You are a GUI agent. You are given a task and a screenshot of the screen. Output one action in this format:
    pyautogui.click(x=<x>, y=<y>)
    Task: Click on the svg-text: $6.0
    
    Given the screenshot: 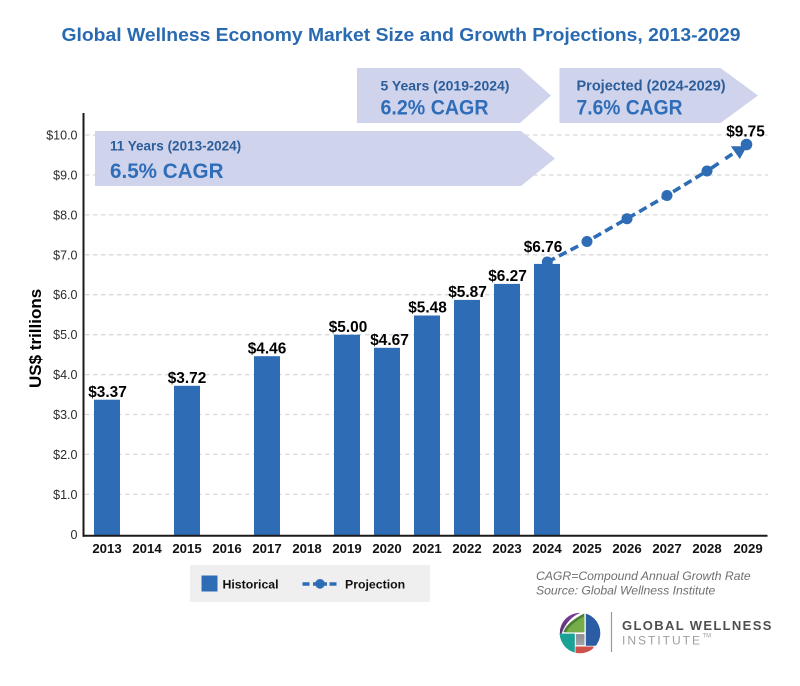 What is the action you would take?
    pyautogui.click(x=65, y=295)
    